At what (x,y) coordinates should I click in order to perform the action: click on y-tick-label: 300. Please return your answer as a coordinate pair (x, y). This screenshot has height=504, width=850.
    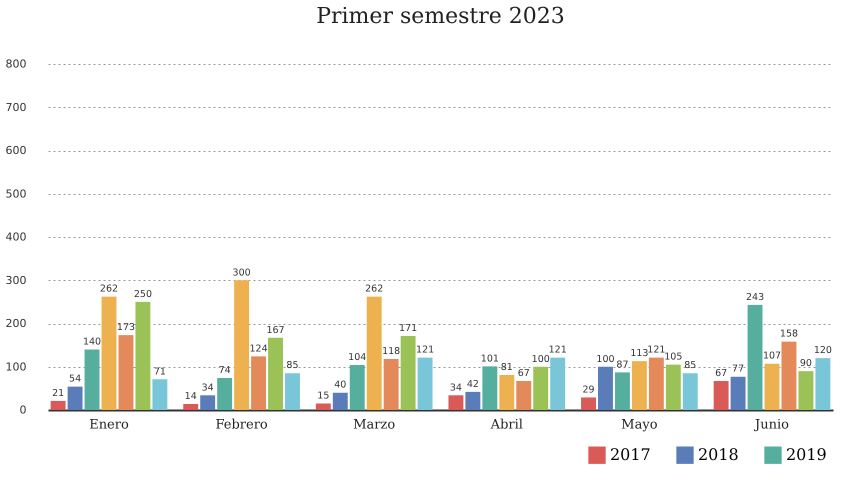
    Looking at the image, I should click on (16, 280).